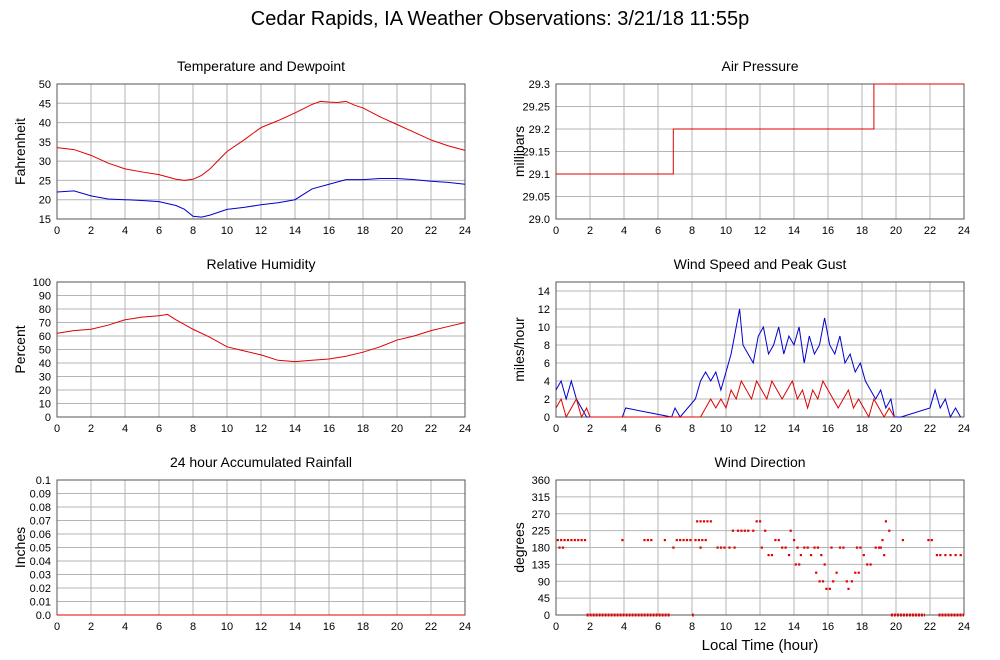 The height and width of the screenshot is (660, 1000). What do you see at coordinates (541, 481) in the screenshot?
I see `y-tick-label: 360` at bounding box center [541, 481].